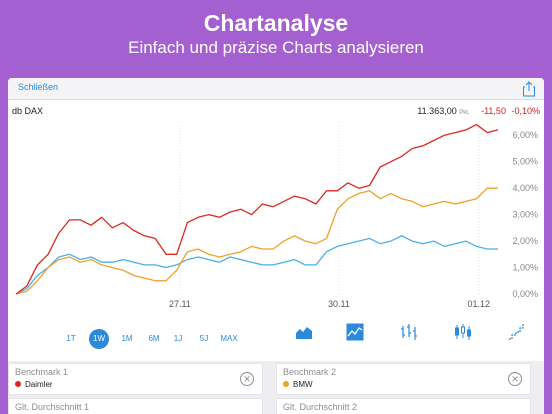 The width and height of the screenshot is (552, 414). I want to click on benchmark-2-color-dot, so click(286, 384).